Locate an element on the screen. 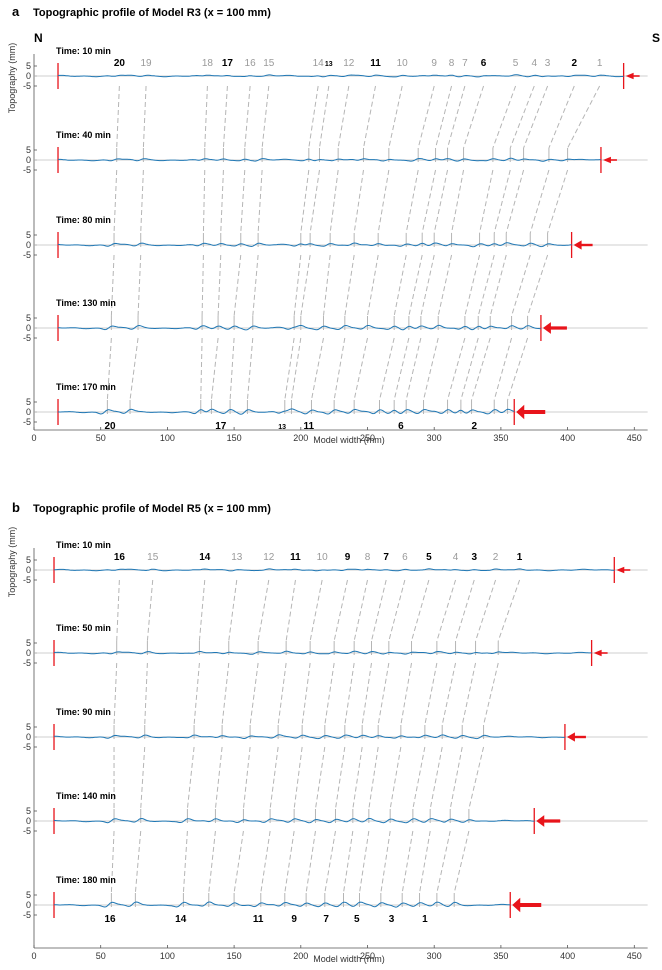 The width and height of the screenshot is (662, 970). time-label: Time: 40 min is located at coordinates (83, 135).